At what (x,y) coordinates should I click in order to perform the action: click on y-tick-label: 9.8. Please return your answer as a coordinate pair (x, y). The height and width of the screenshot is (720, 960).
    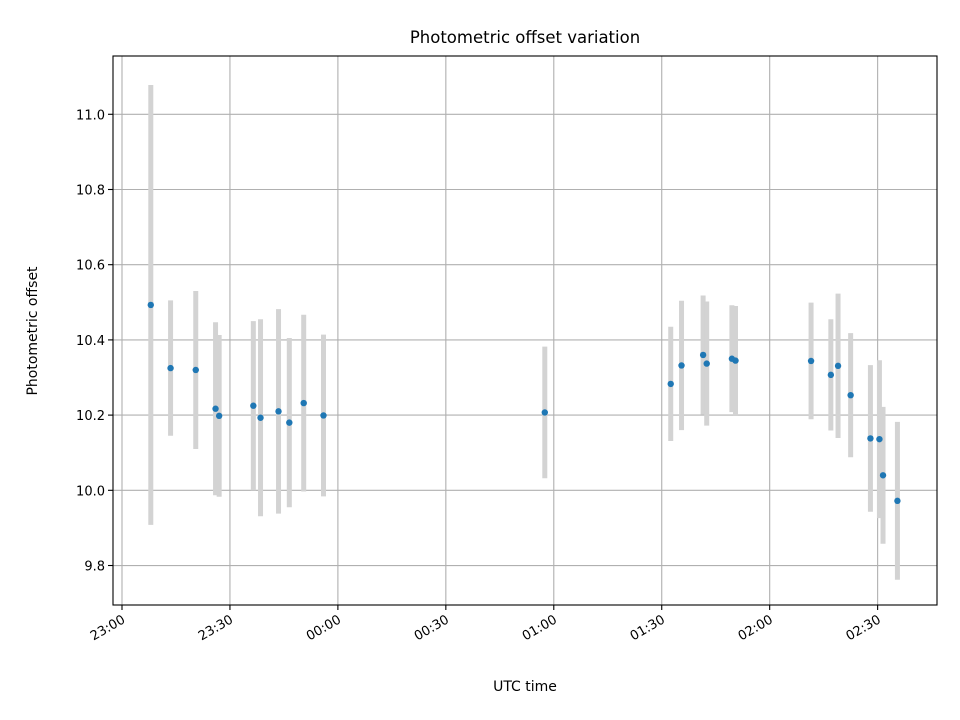
    Looking at the image, I should click on (94, 567).